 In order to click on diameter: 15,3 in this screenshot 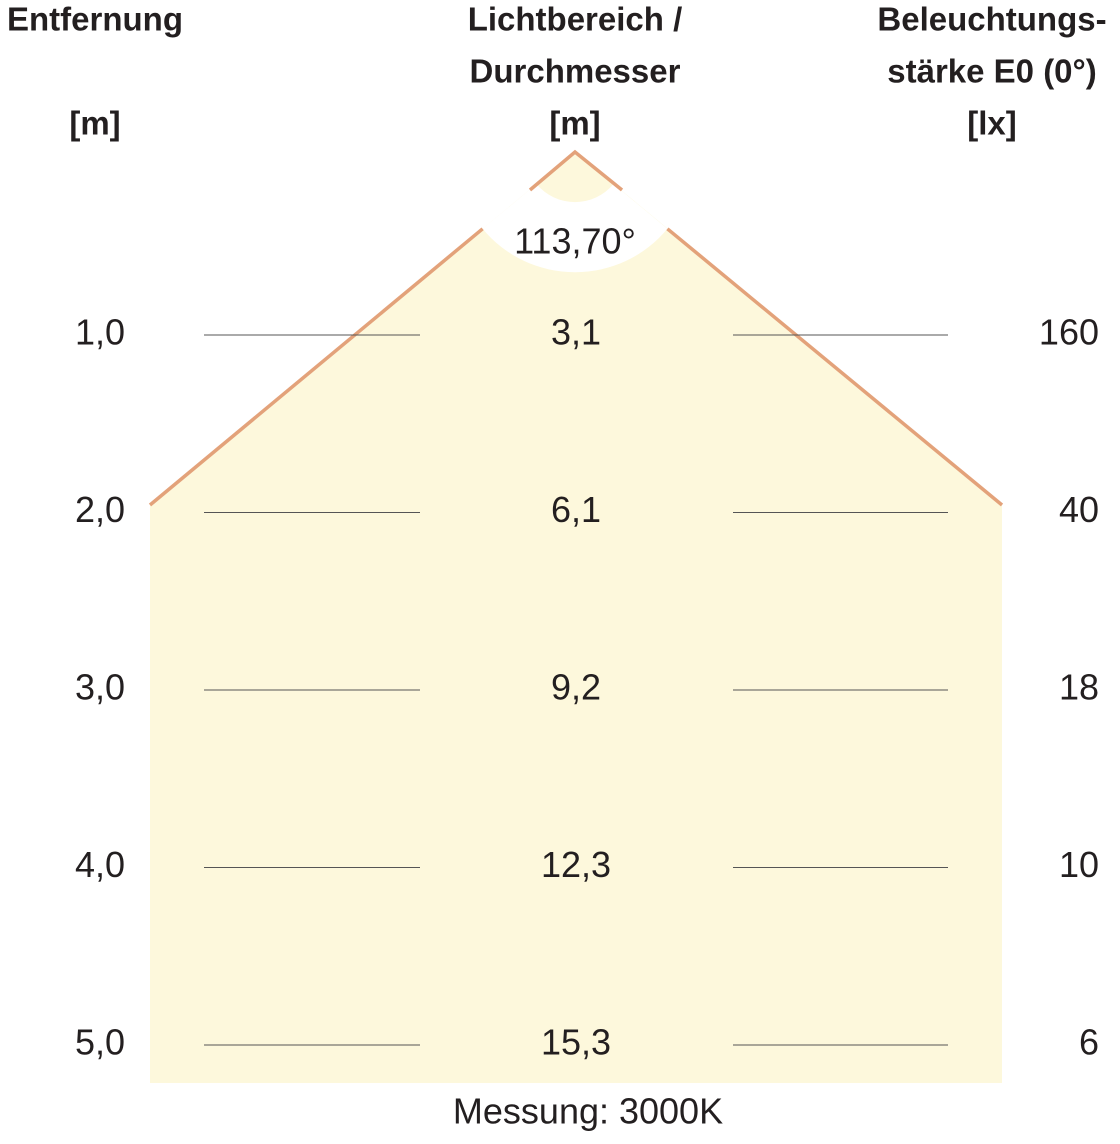, I will do `click(576, 1042)`.